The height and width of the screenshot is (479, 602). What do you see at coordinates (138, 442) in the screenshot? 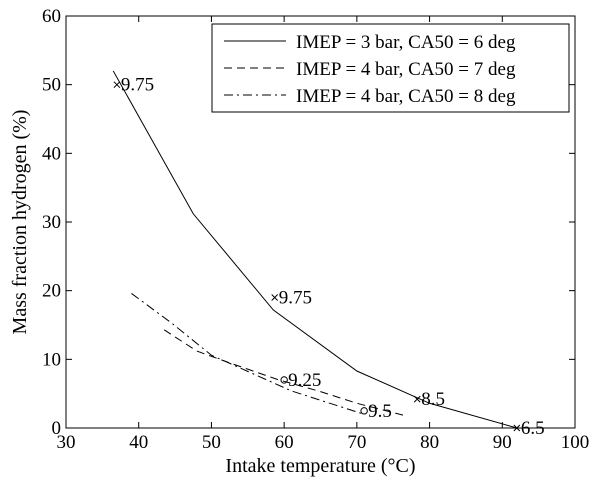
I see `x-tick-label: 40` at bounding box center [138, 442].